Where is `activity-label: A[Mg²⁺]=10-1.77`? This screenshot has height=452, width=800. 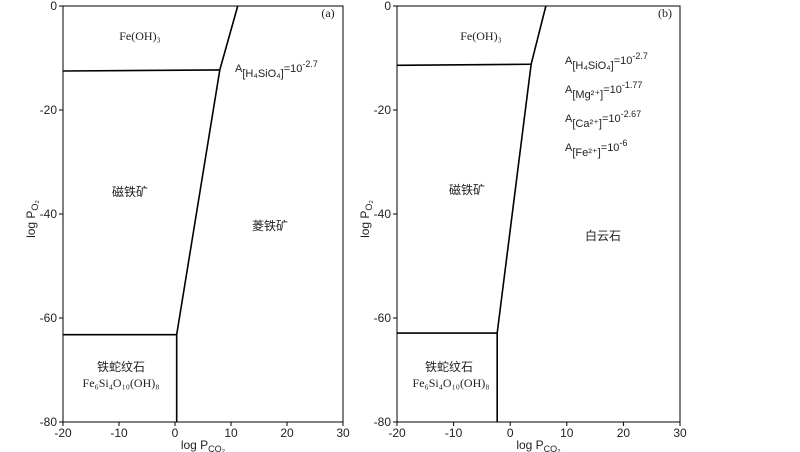
activity-label: A[Mg²⁺]=10-1.77 is located at coordinates (603, 90).